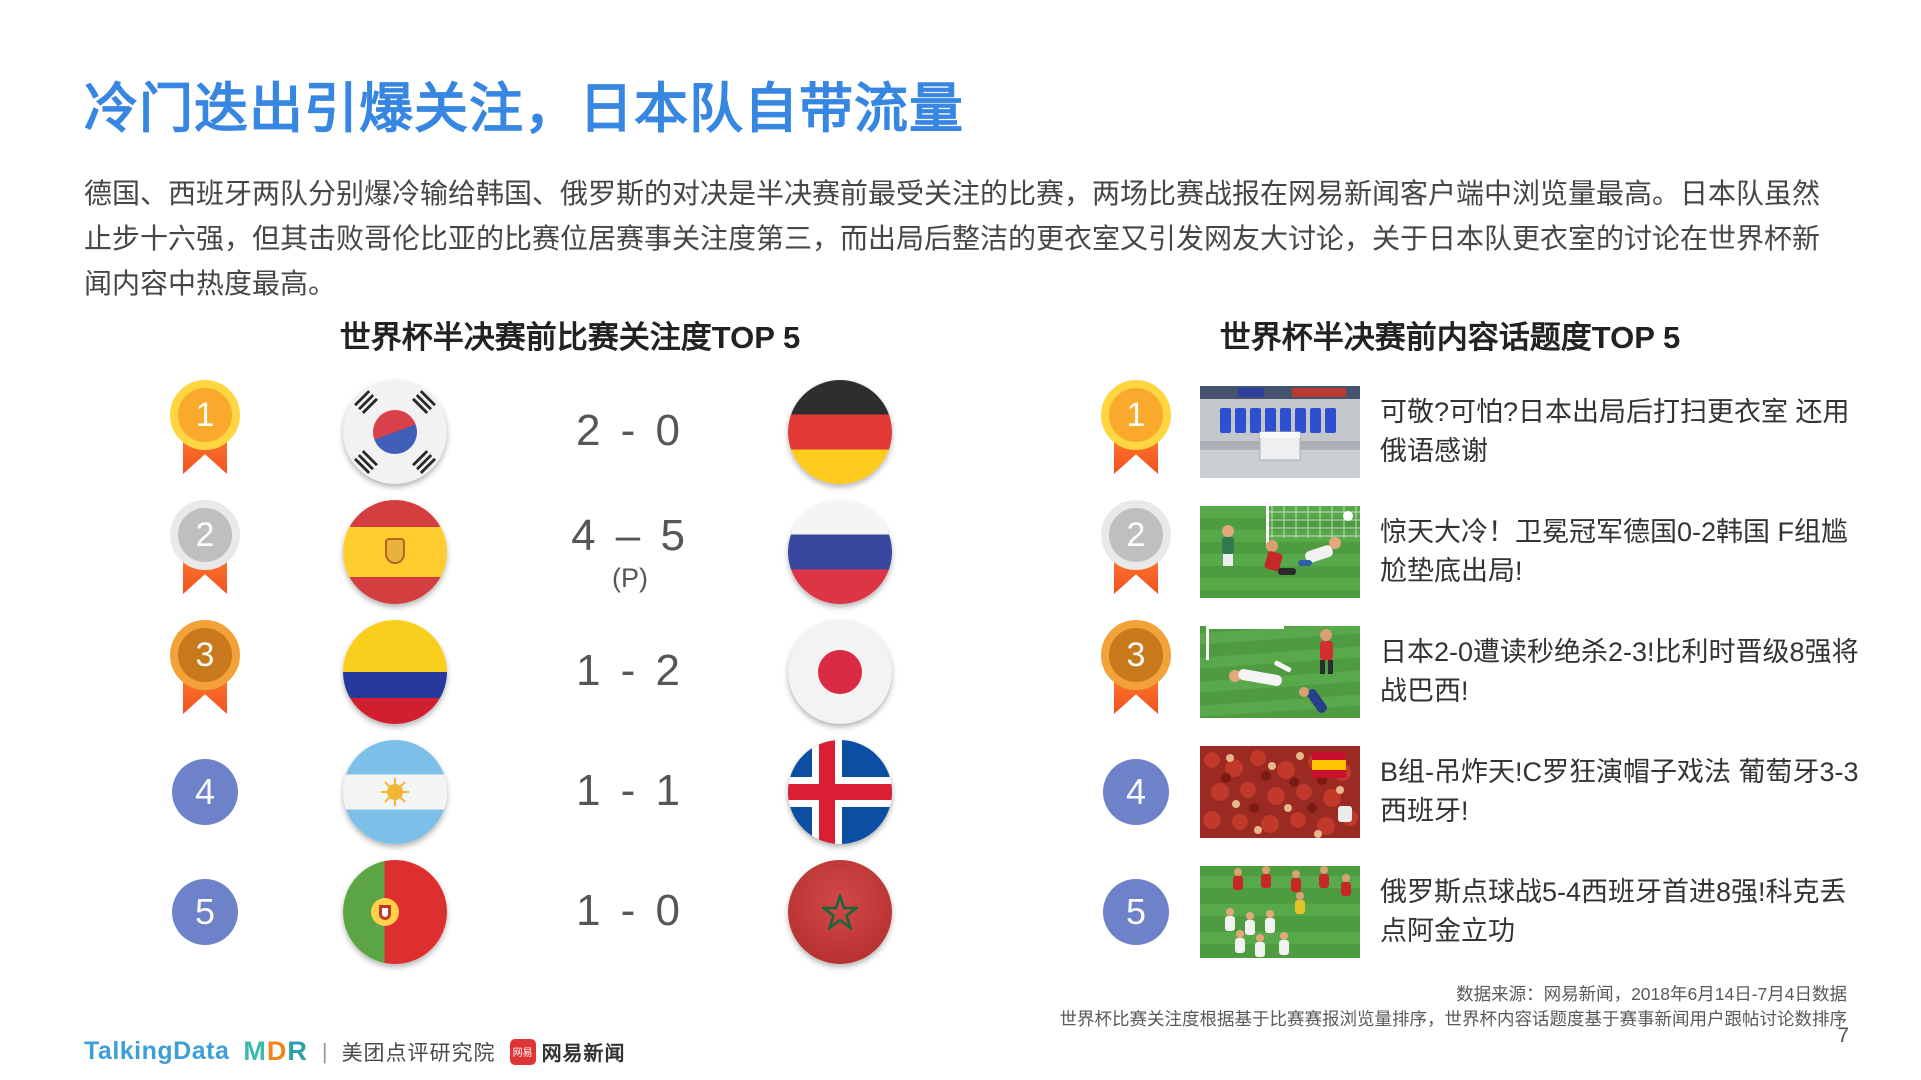 The height and width of the screenshot is (1080, 1921). What do you see at coordinates (630, 910) in the screenshot?
I see `match-score: 1 - 0` at bounding box center [630, 910].